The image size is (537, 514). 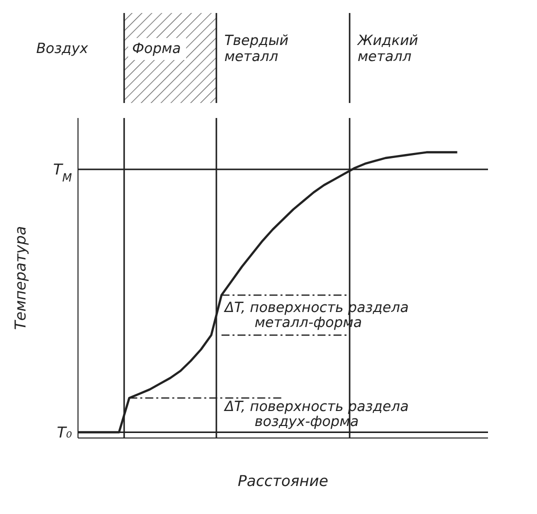 What do you see at coordinates (20, 278) in the screenshot?
I see `y-axis-title: Температура` at bounding box center [20, 278].